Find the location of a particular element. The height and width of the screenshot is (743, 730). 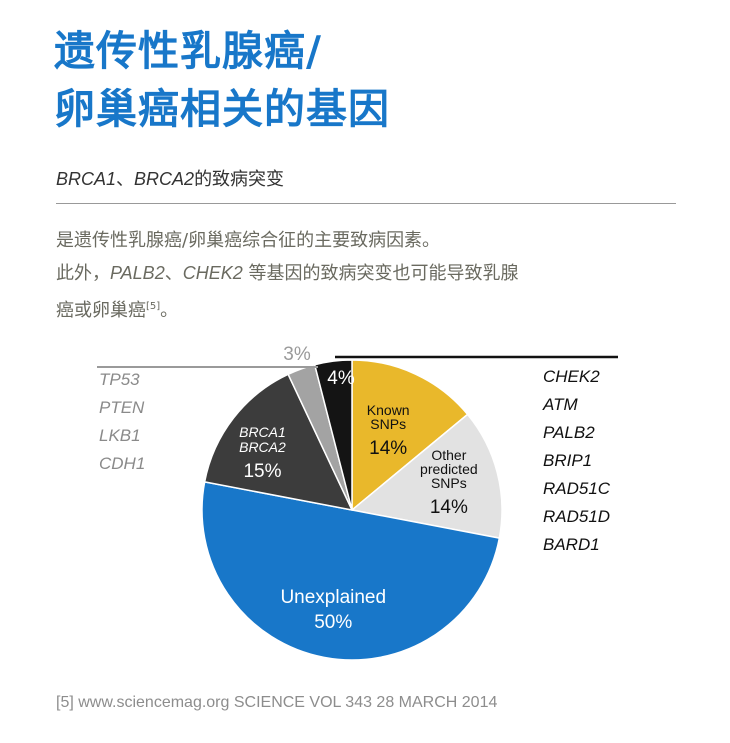

description-line-2-a: 此外， is located at coordinates (83, 273).